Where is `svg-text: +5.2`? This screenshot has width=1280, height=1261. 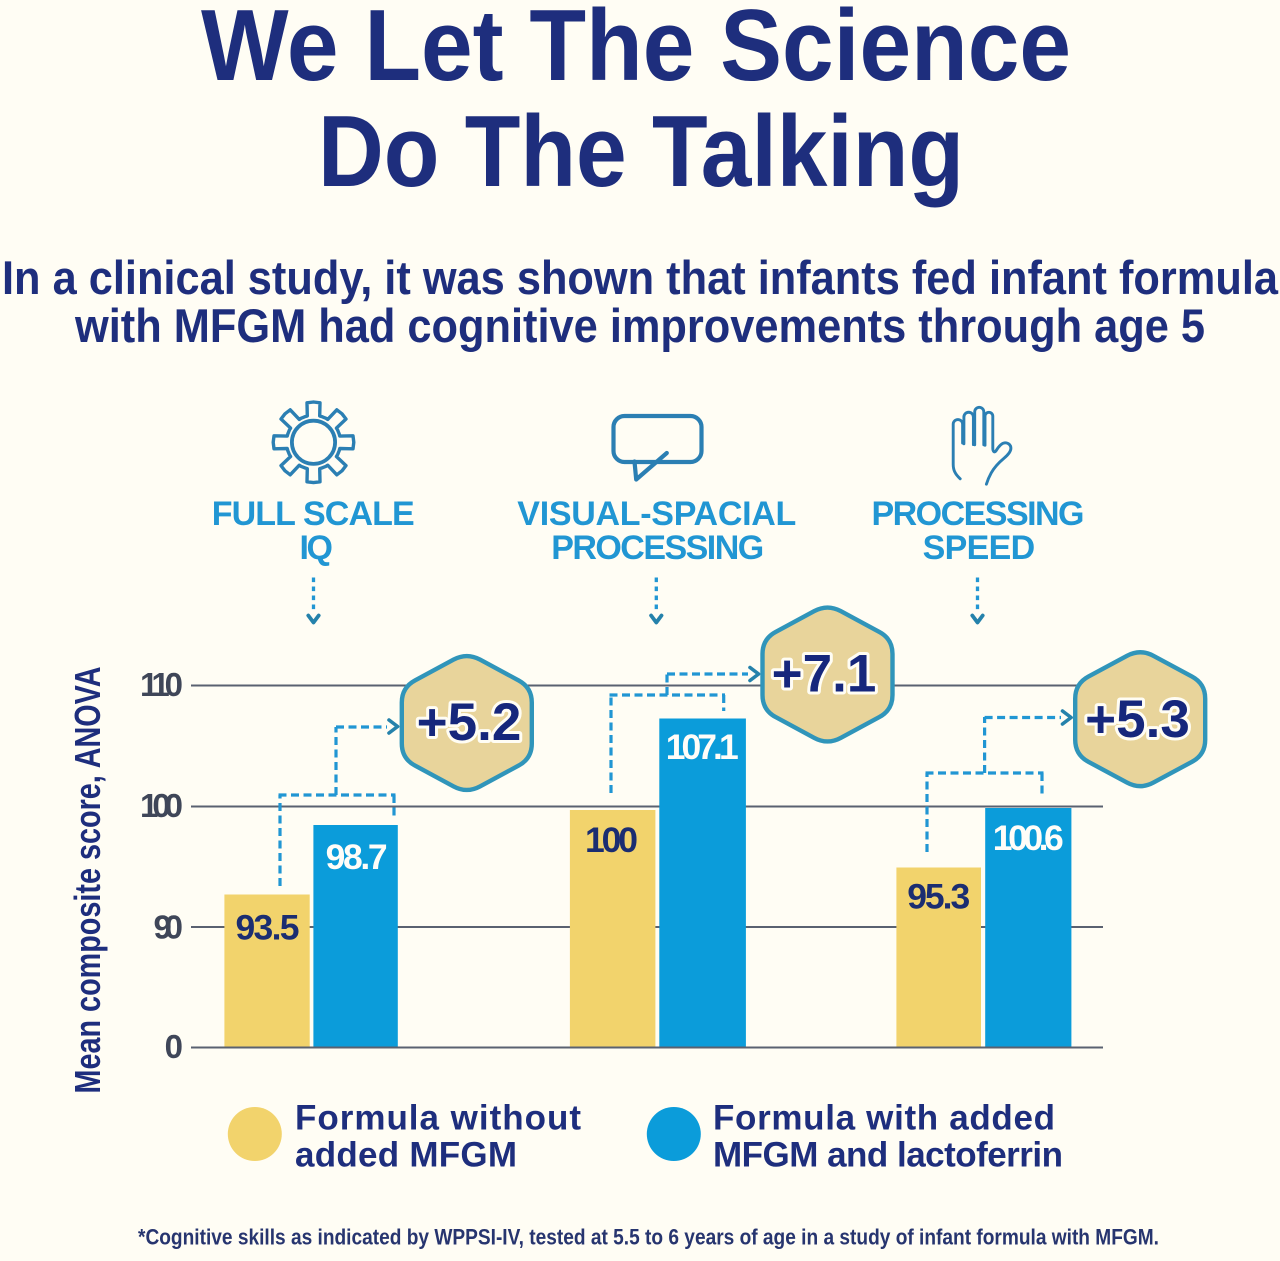
svg-text: +5.2 is located at coordinates (469, 722).